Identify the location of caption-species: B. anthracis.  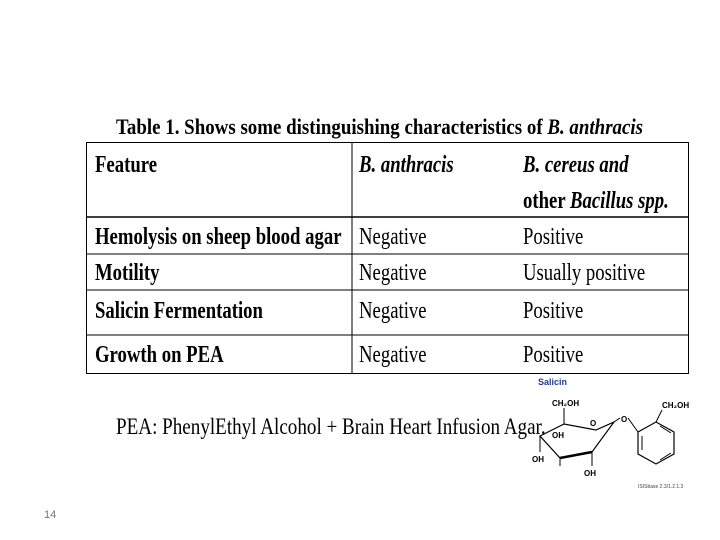
(595, 126).